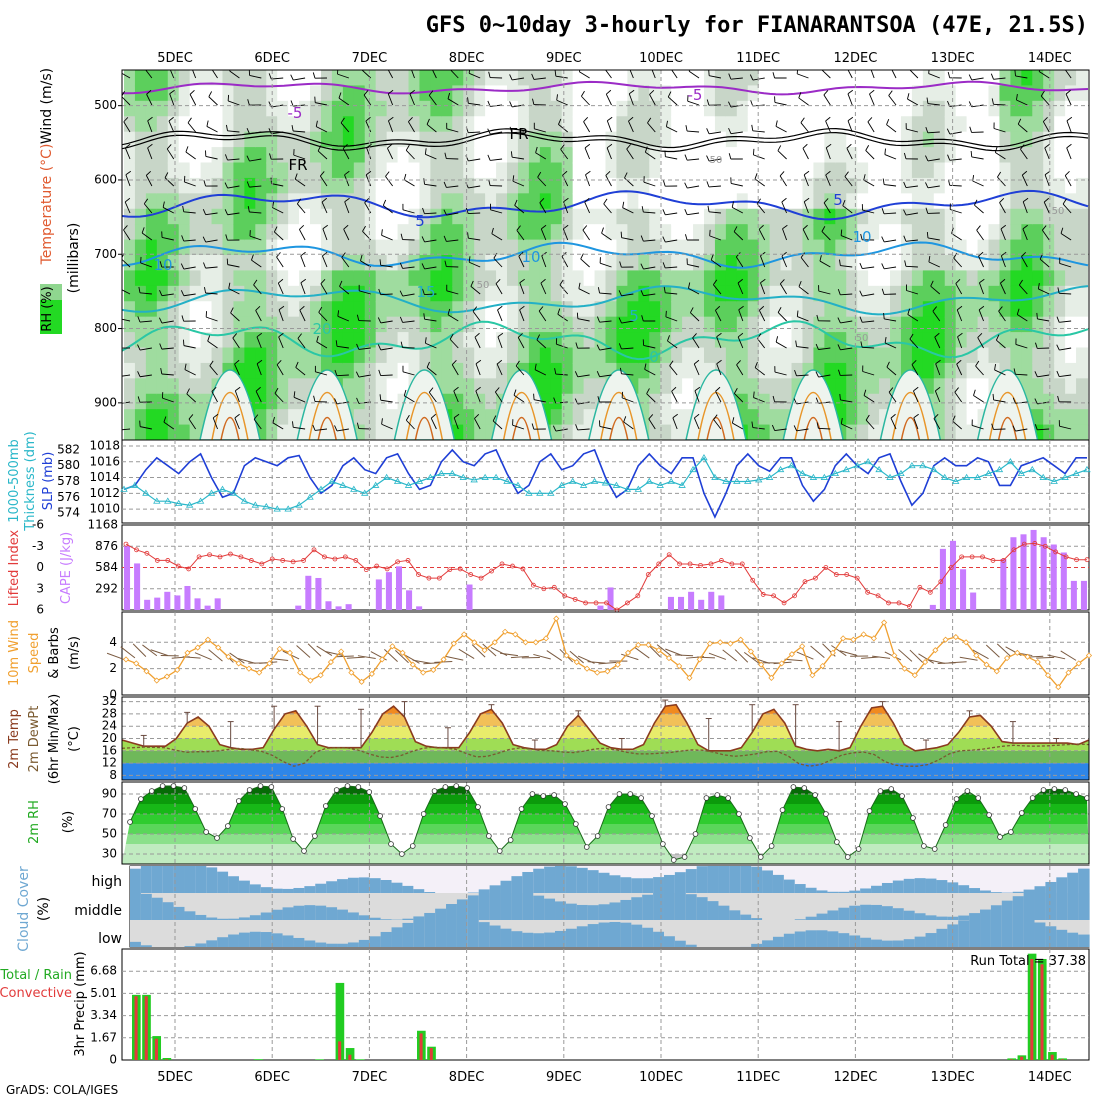 Image resolution: width=1100 pixels, height=1100 pixels. Describe the element at coordinates (146, 1028) in the screenshot. I see `precip-convective-bar` at that location.